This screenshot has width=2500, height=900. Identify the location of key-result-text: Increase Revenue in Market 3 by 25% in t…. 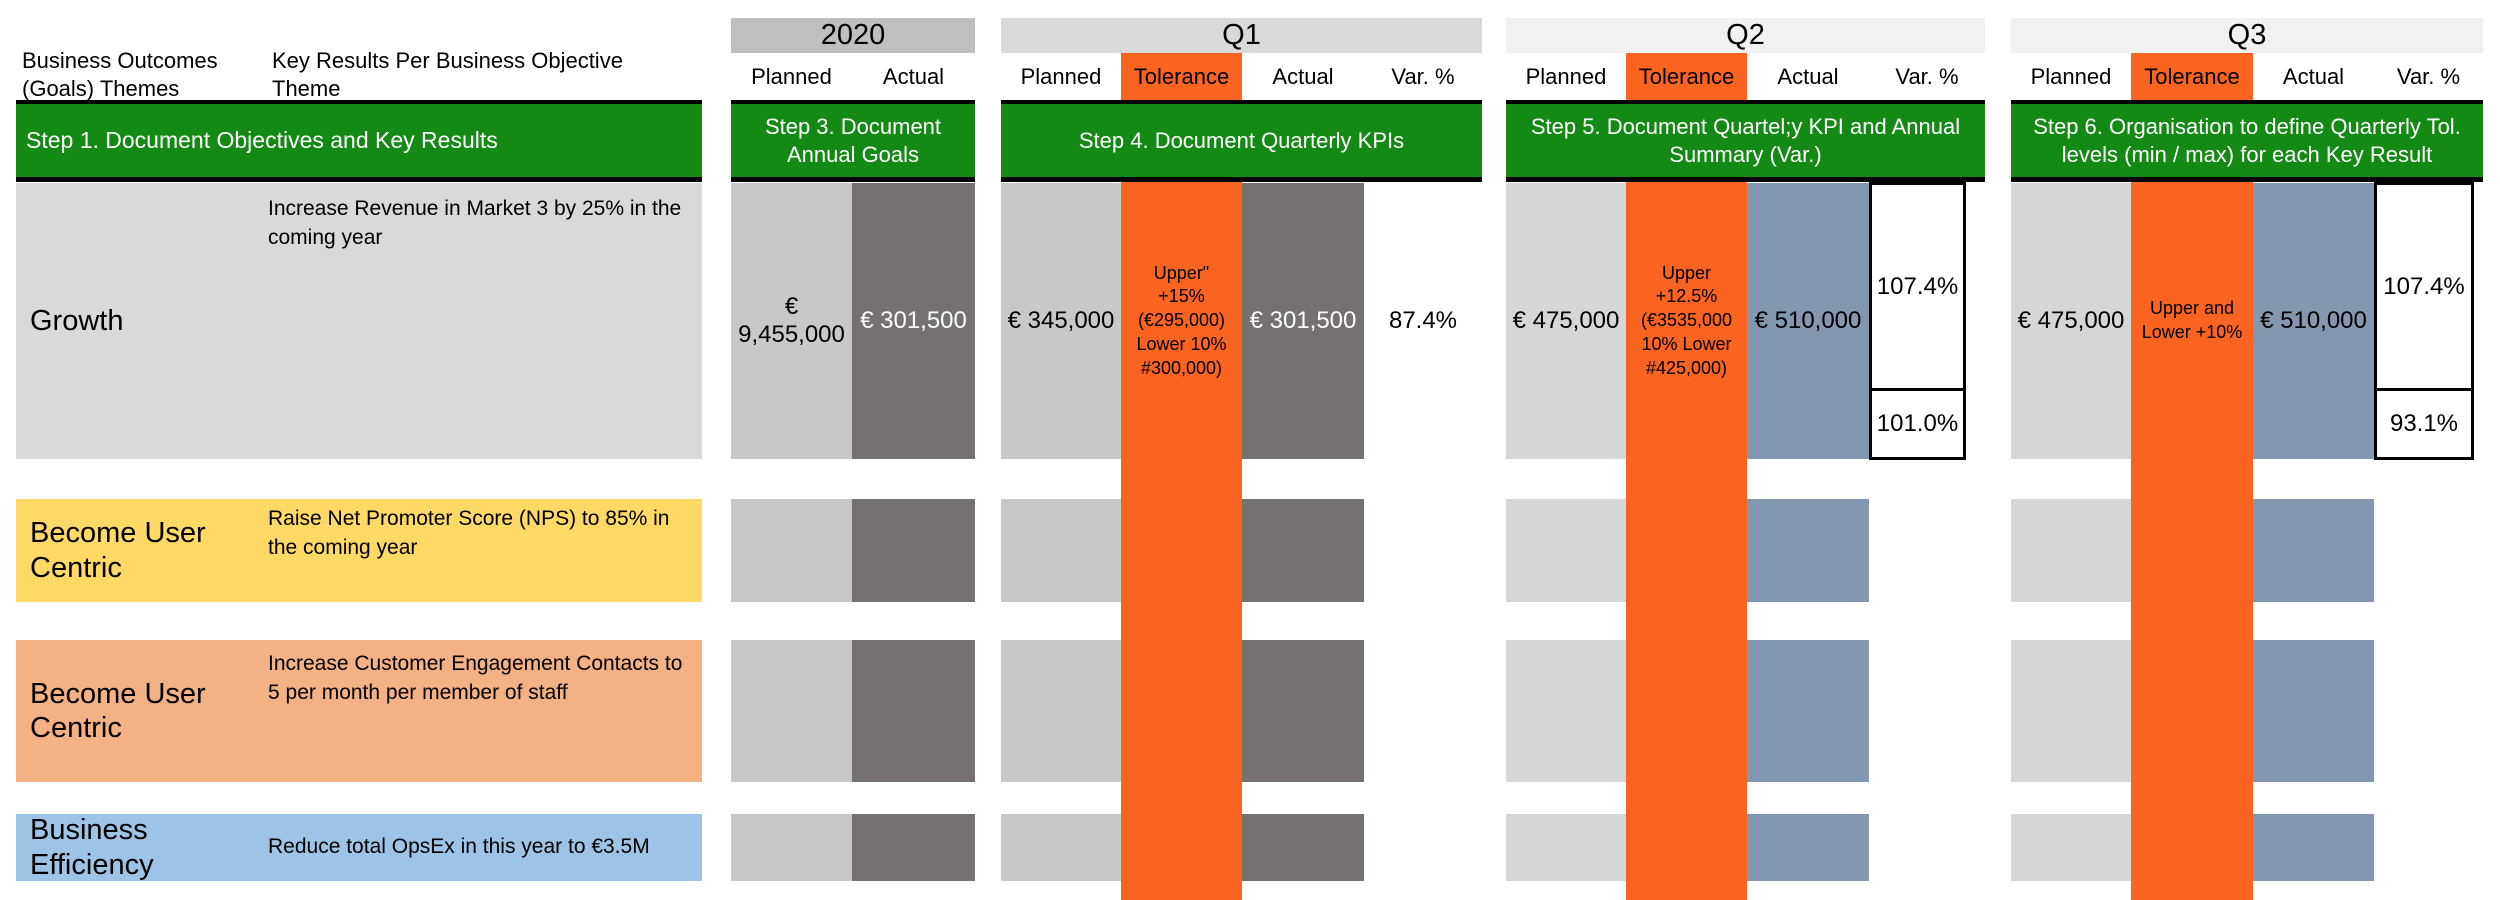
(475, 223).